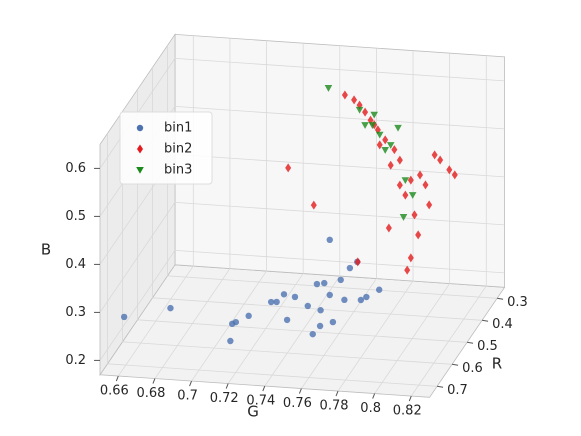 The width and height of the screenshot is (581, 436). What do you see at coordinates (150, 393) in the screenshot?
I see `x-tick-label: 0.68` at bounding box center [150, 393].